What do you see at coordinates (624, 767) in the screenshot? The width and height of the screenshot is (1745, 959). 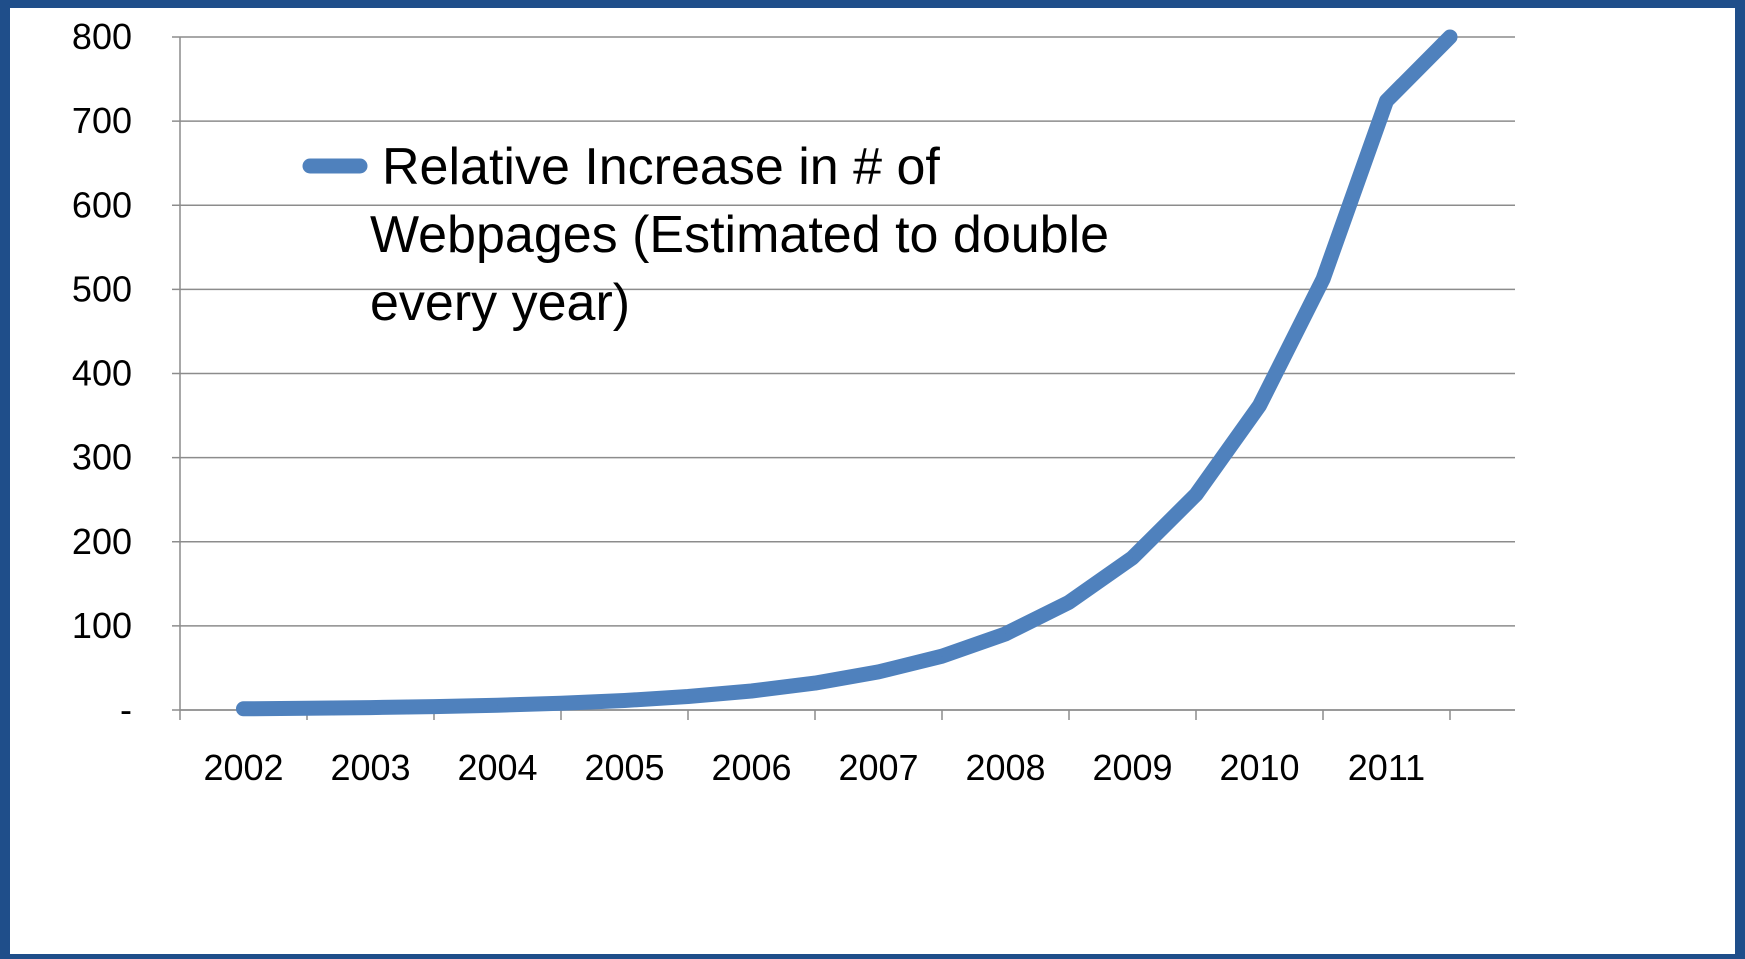 I see `x-tick-label: 2005` at bounding box center [624, 767].